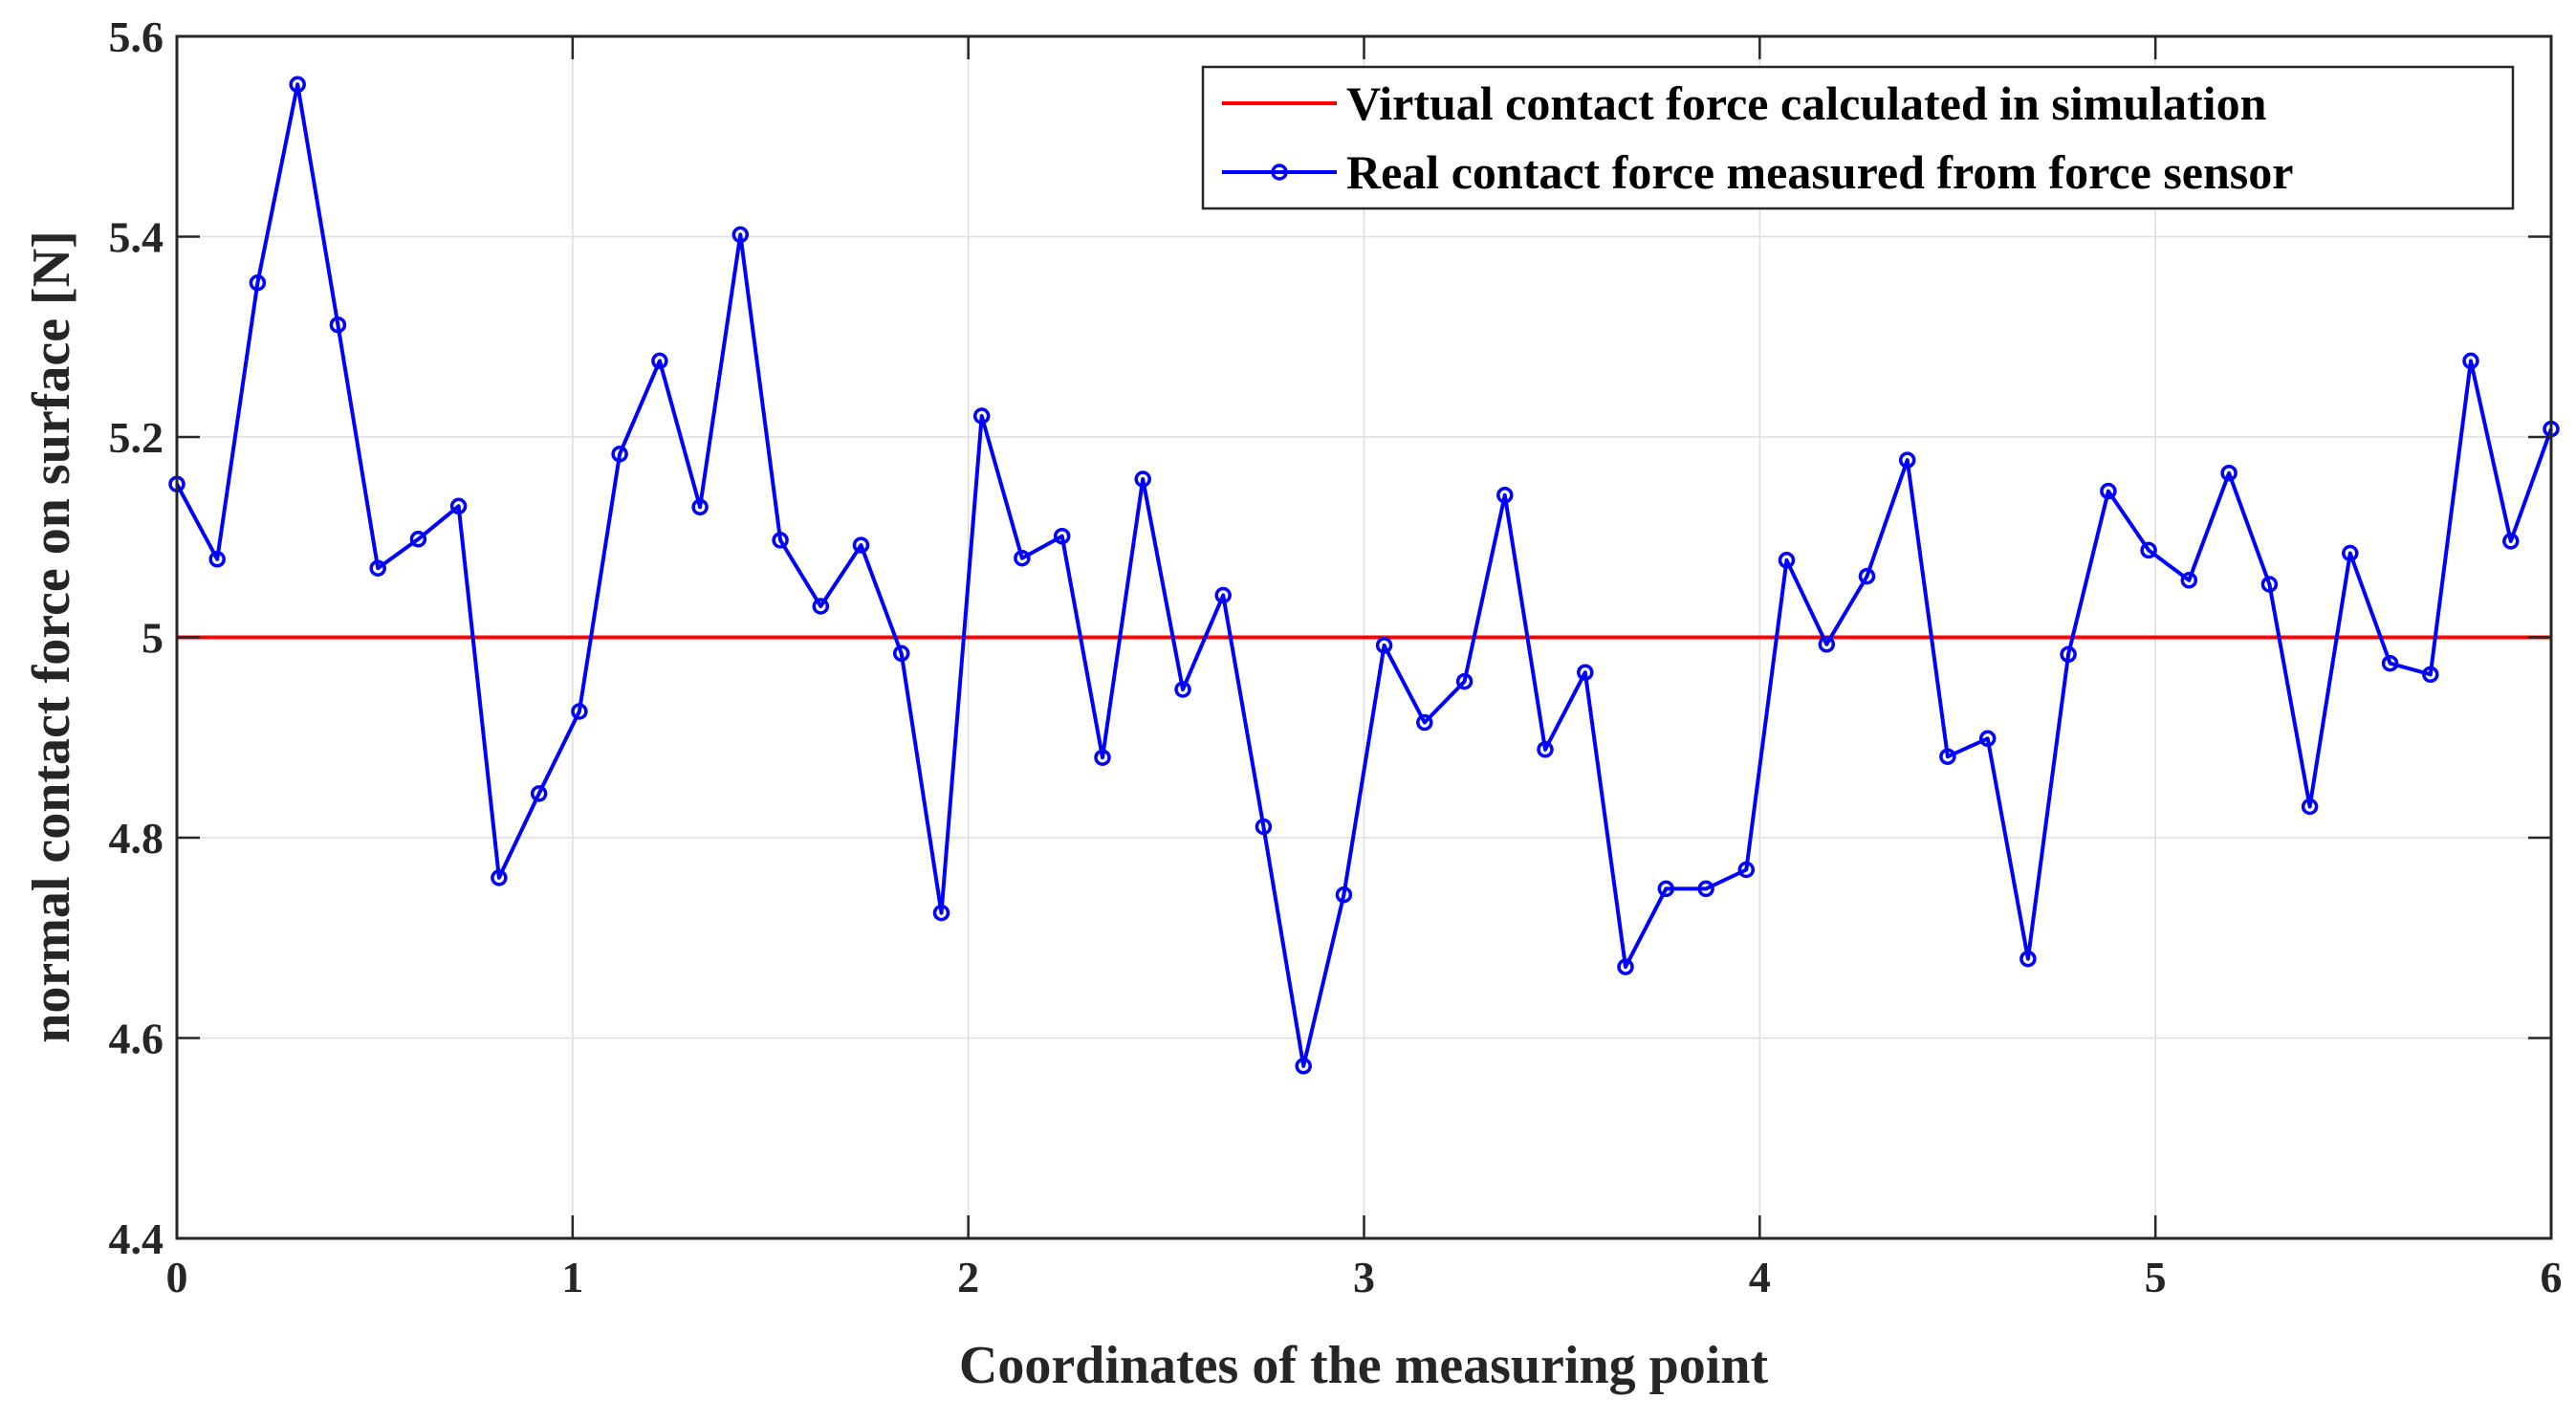 This screenshot has height=1421, width=2576. I want to click on legend-marker-sensor, so click(1279, 172).